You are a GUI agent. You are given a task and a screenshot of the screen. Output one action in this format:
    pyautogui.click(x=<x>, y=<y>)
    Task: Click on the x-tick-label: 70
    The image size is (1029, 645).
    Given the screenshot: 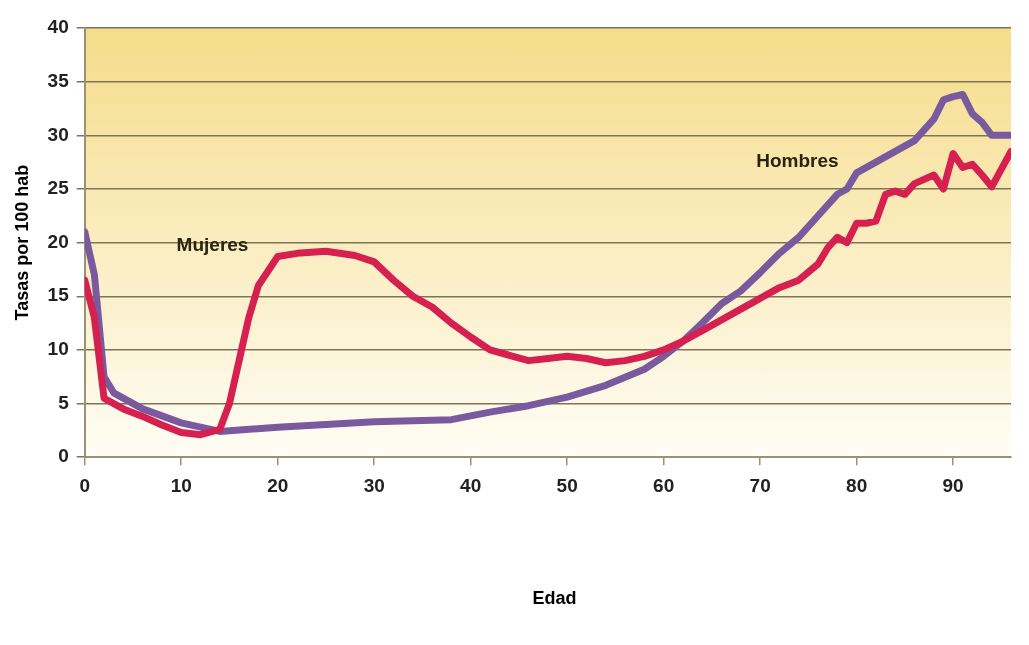 What is the action you would take?
    pyautogui.click(x=760, y=485)
    